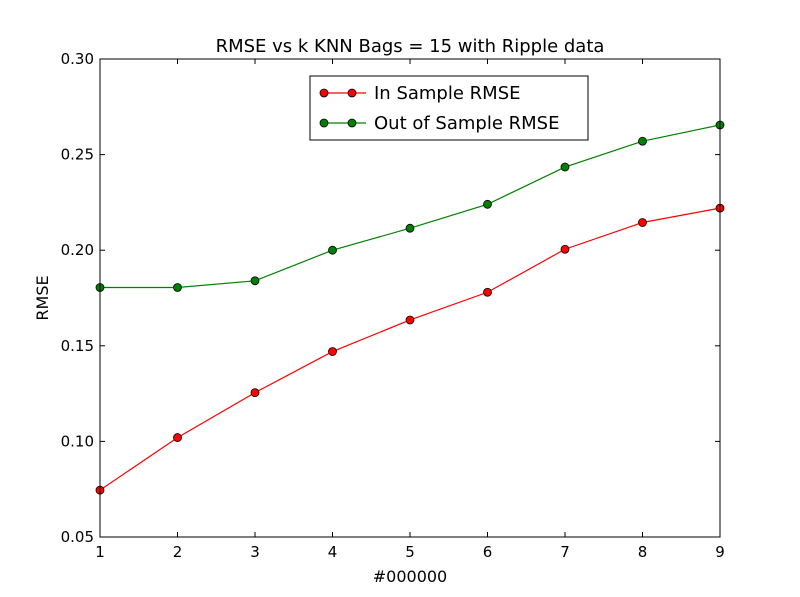 Image resolution: width=800 pixels, height=597 pixels. What do you see at coordinates (255, 552) in the screenshot?
I see `x-tick-label-2: 3` at bounding box center [255, 552].